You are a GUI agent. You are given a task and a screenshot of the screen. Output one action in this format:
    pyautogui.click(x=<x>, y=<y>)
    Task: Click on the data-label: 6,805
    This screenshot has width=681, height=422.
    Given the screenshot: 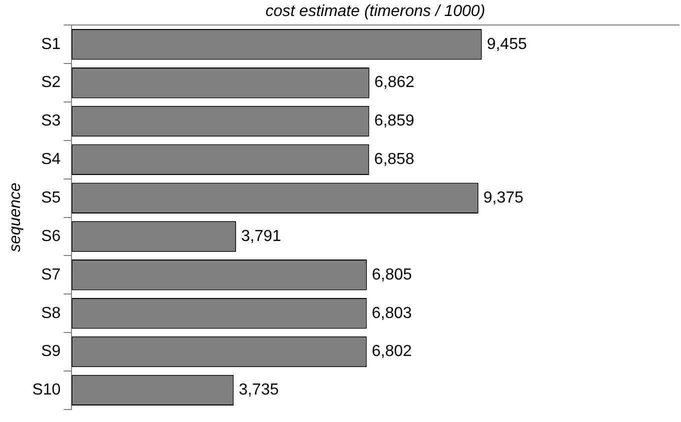 What is the action you would take?
    pyautogui.click(x=392, y=275)
    